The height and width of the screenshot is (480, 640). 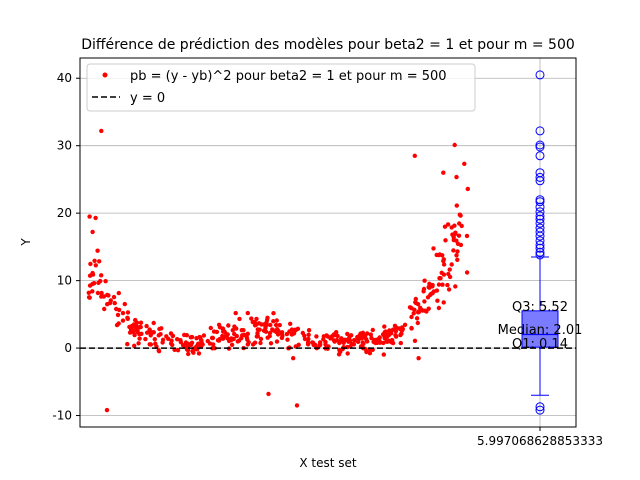 What do you see at coordinates (540, 307) in the screenshot?
I see `q3-annotation: Q3: 5.52` at bounding box center [540, 307].